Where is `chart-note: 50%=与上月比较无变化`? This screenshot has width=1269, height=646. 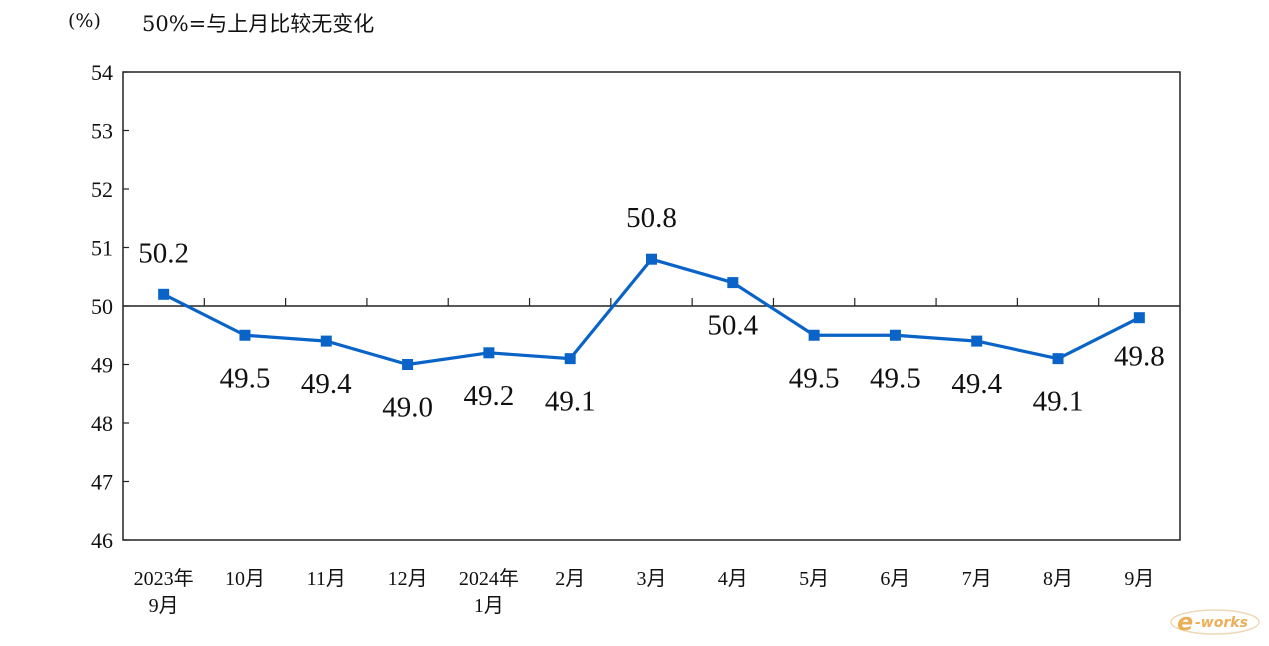 chart-note: 50%=与上月比较无变化 is located at coordinates (258, 24).